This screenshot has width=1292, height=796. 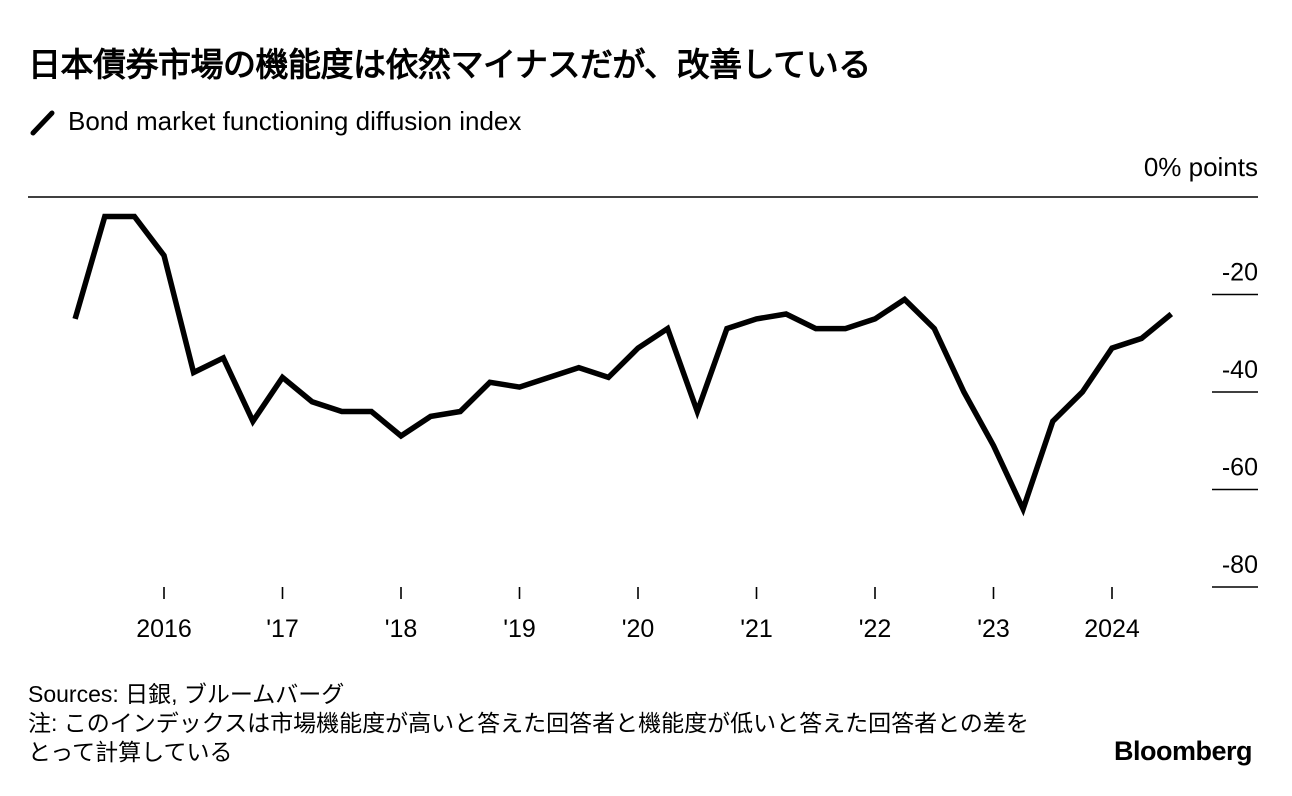 What do you see at coordinates (1240, 468) in the screenshot?
I see `y-tick-label: -60` at bounding box center [1240, 468].